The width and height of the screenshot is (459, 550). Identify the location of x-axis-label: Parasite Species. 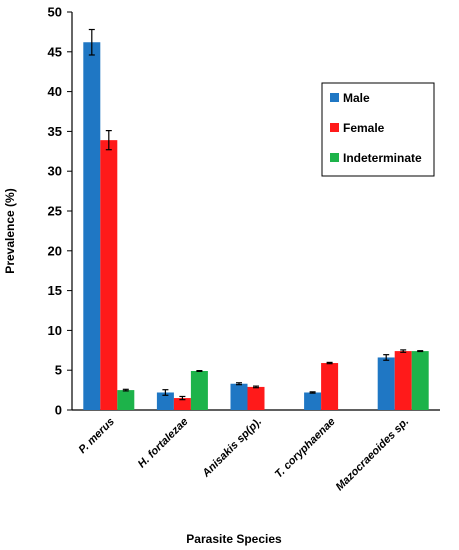
(234, 539).